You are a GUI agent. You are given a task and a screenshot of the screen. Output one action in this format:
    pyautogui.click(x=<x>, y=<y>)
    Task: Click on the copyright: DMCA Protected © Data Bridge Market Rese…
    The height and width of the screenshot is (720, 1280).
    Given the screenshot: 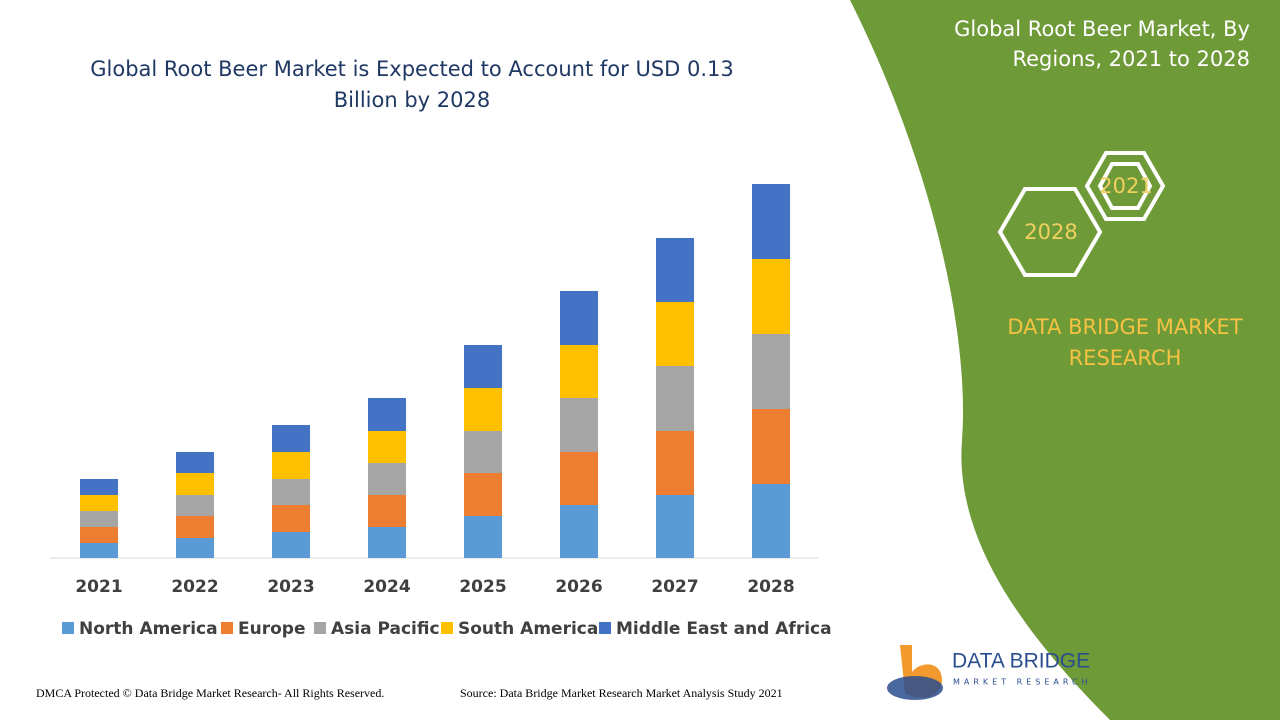 What is the action you would take?
    pyautogui.click(x=210, y=693)
    